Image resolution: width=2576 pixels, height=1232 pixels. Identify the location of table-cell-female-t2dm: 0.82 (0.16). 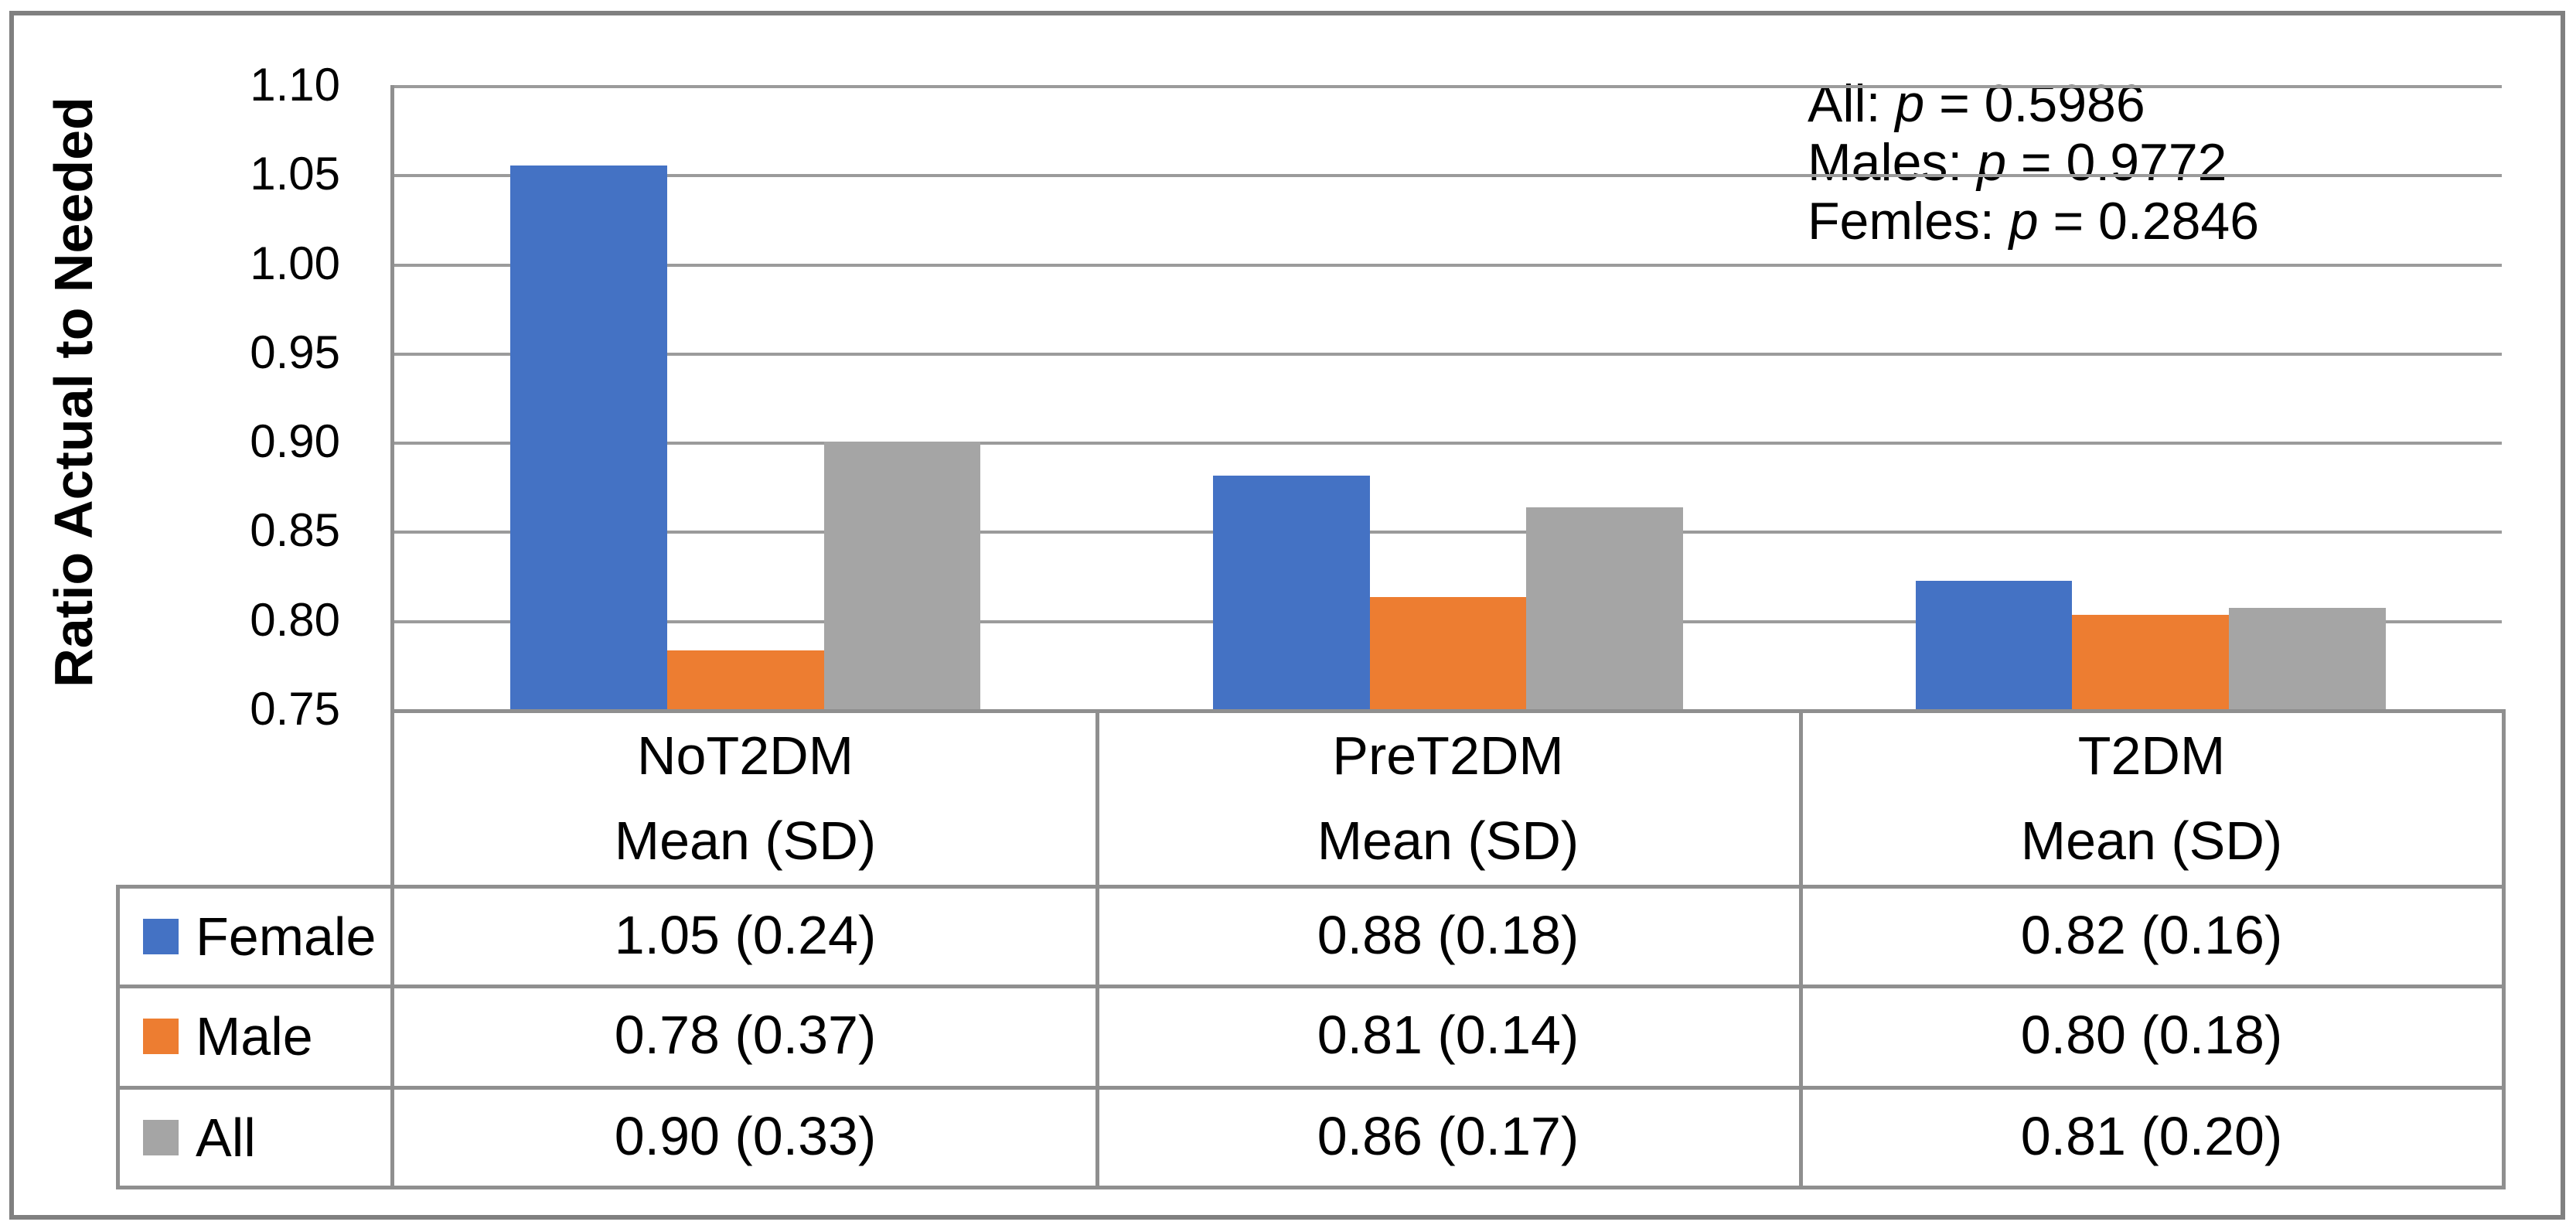
(2151, 934).